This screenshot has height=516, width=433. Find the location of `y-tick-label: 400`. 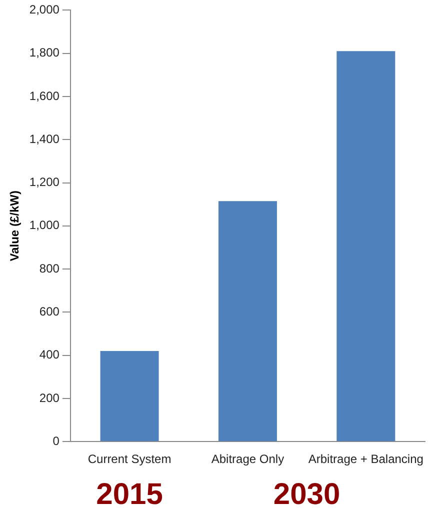

y-tick-label: 400 is located at coordinates (49, 355).